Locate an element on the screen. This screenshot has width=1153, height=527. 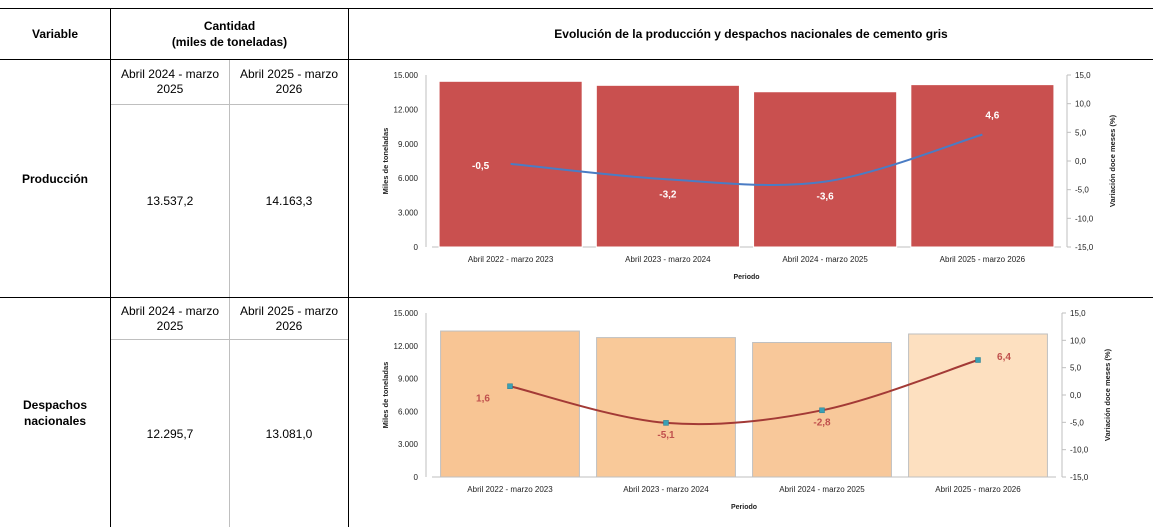
data-label: 4,6 is located at coordinates (992, 116).